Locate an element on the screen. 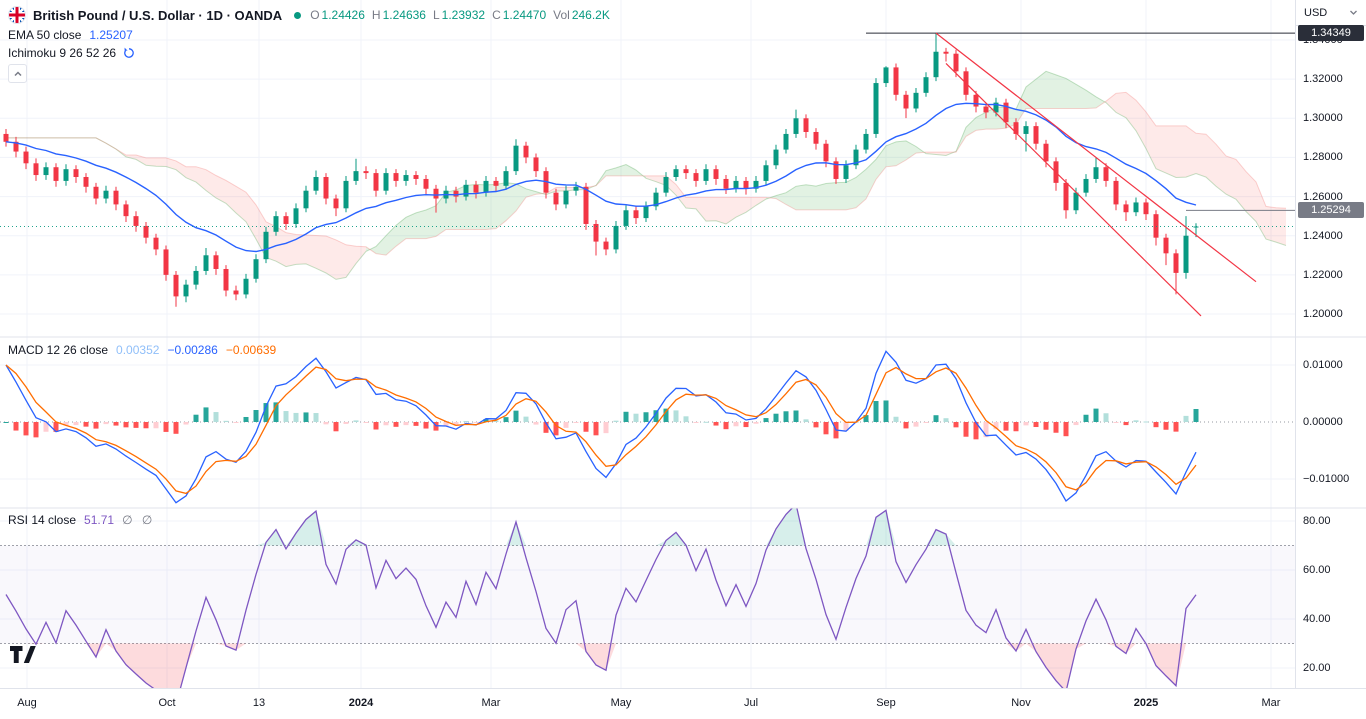 The height and width of the screenshot is (719, 1366). ohlc-label: H is located at coordinates (376, 15).